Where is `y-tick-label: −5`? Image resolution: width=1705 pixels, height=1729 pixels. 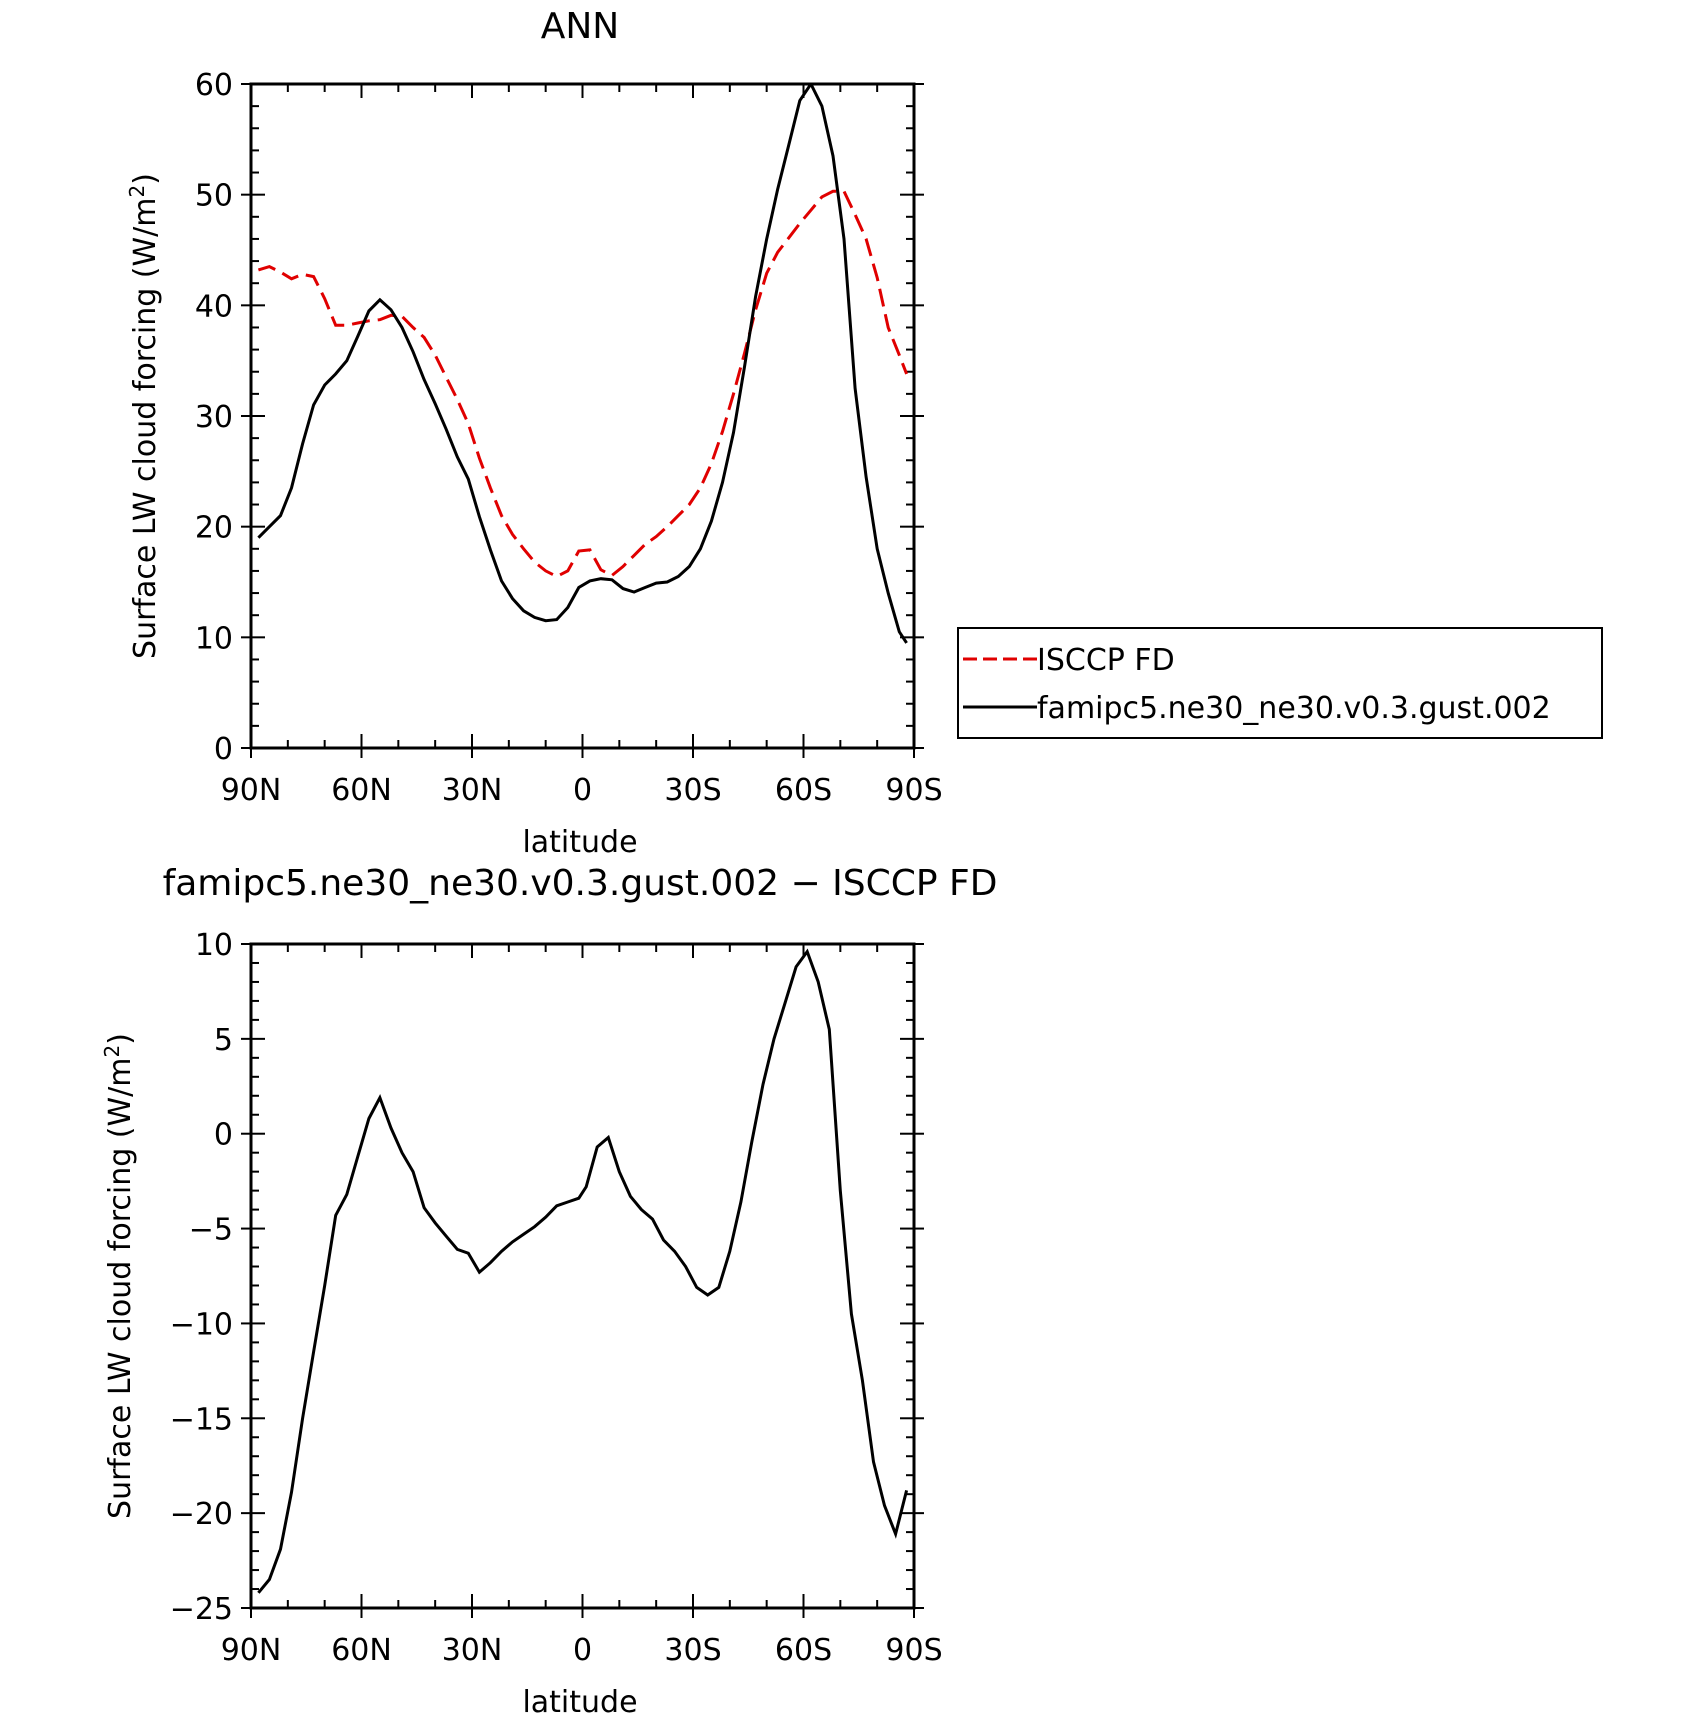
y-tick-label: −5 is located at coordinates (211, 1230).